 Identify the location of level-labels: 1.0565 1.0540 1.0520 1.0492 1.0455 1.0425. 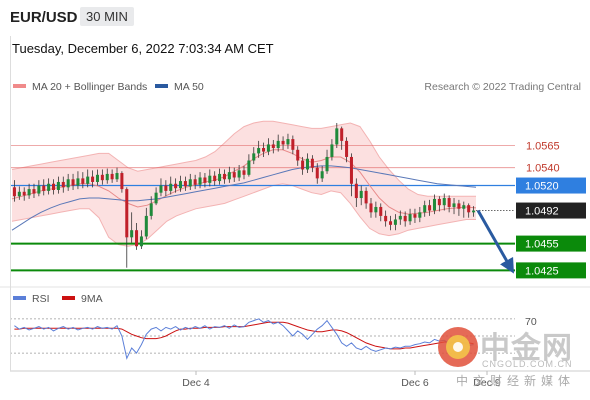
(551, 209).